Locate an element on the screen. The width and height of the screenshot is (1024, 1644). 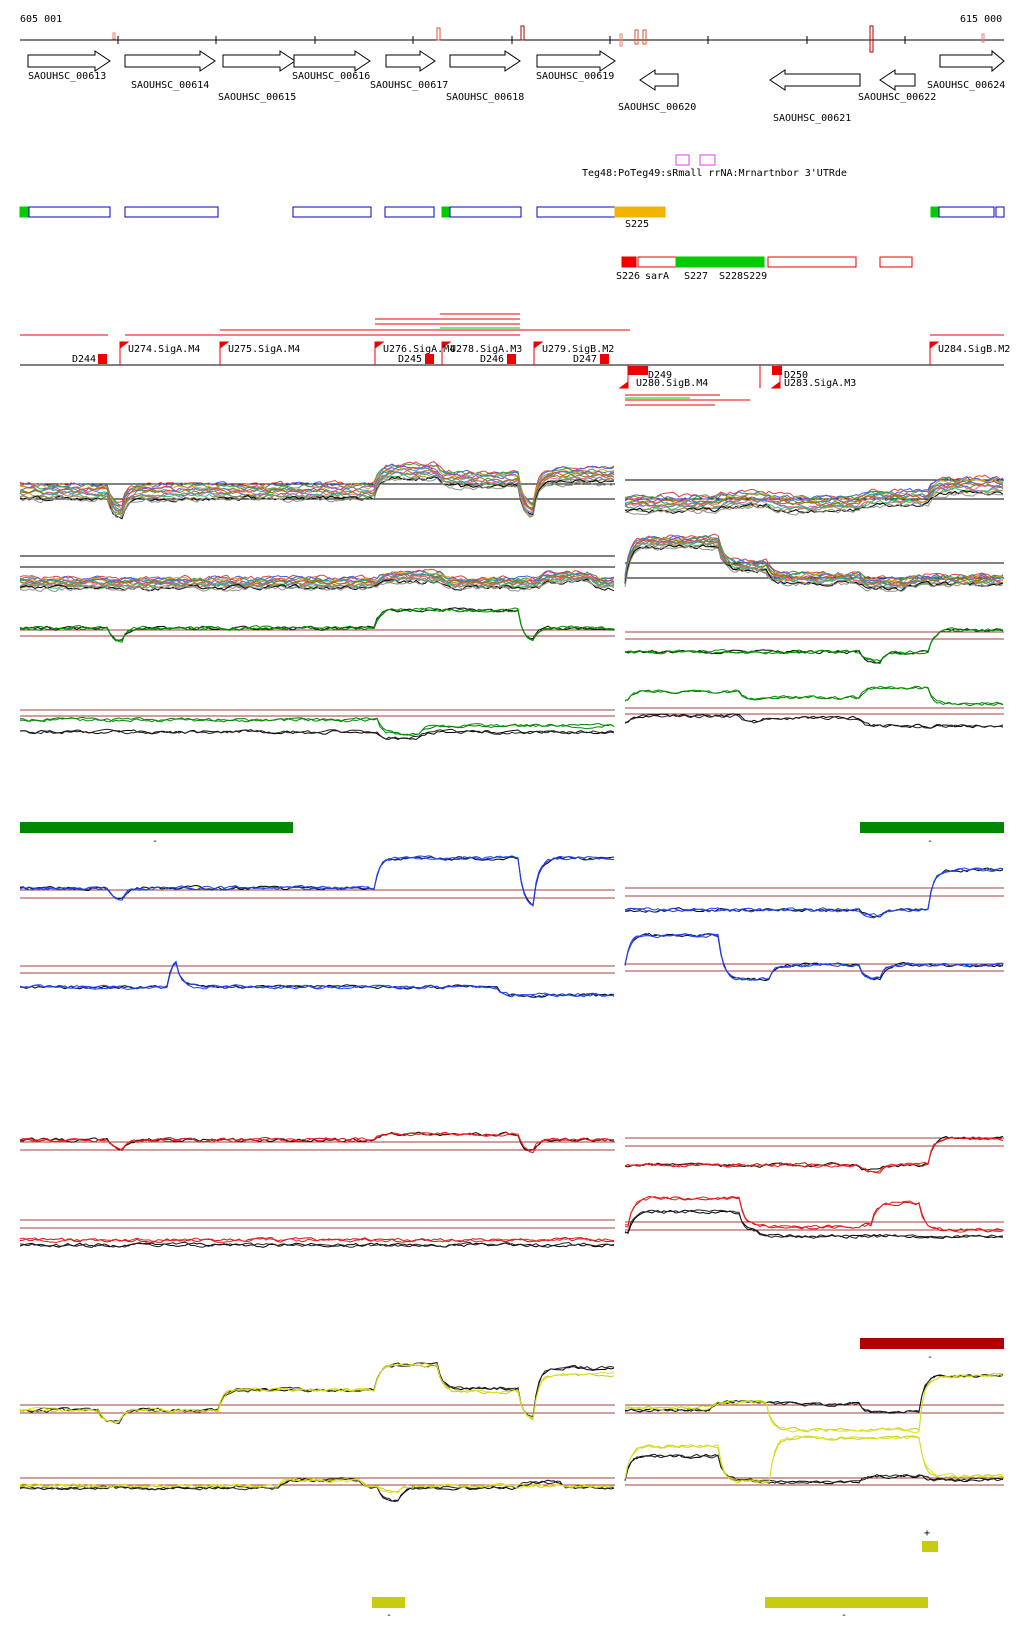
terminator-d246 is located at coordinates (511, 359).